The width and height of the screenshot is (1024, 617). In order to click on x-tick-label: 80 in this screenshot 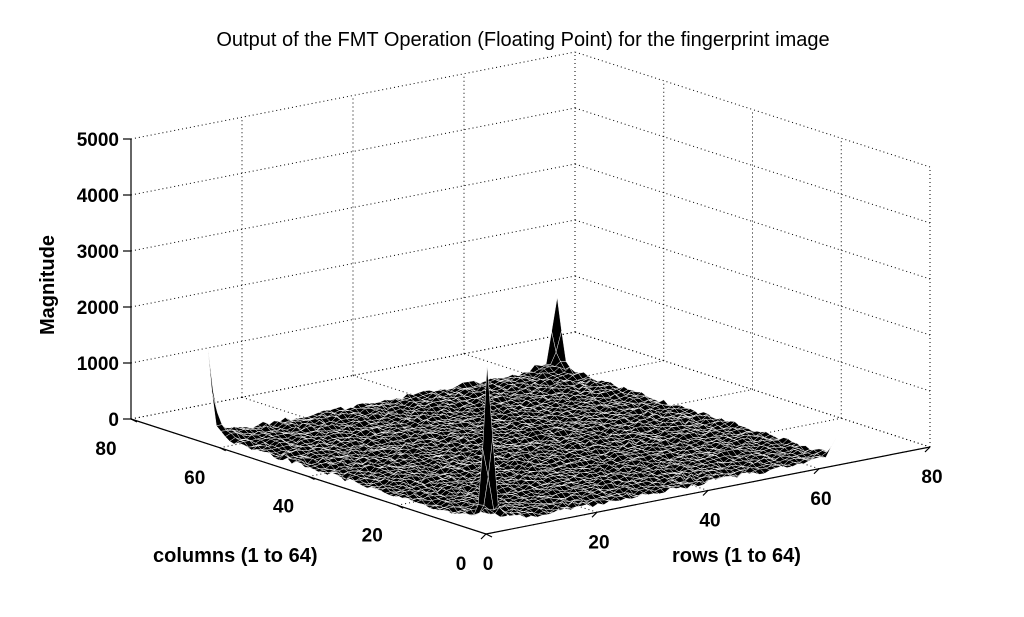, I will do `click(931, 477)`.